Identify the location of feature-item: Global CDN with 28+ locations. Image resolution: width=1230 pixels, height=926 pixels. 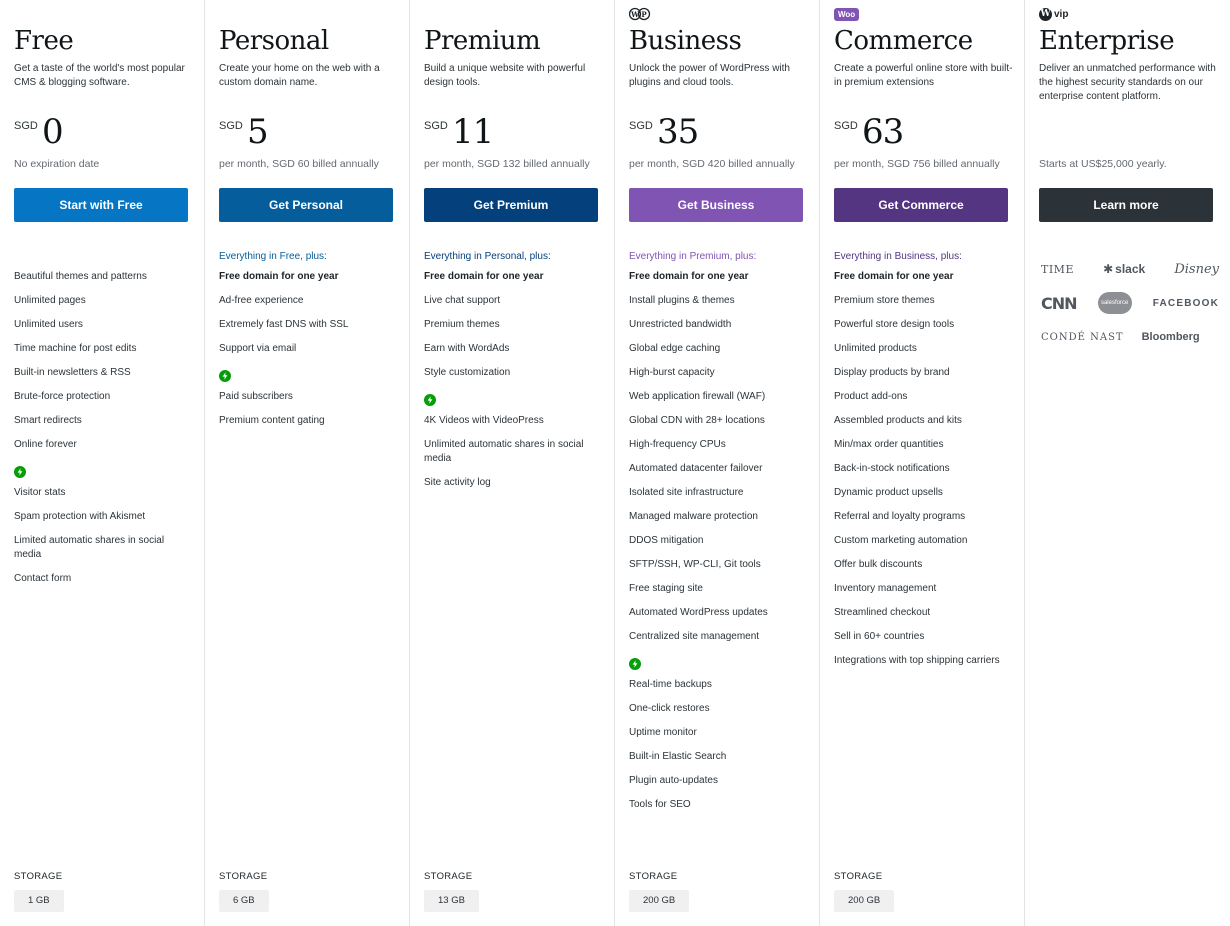
(697, 420).